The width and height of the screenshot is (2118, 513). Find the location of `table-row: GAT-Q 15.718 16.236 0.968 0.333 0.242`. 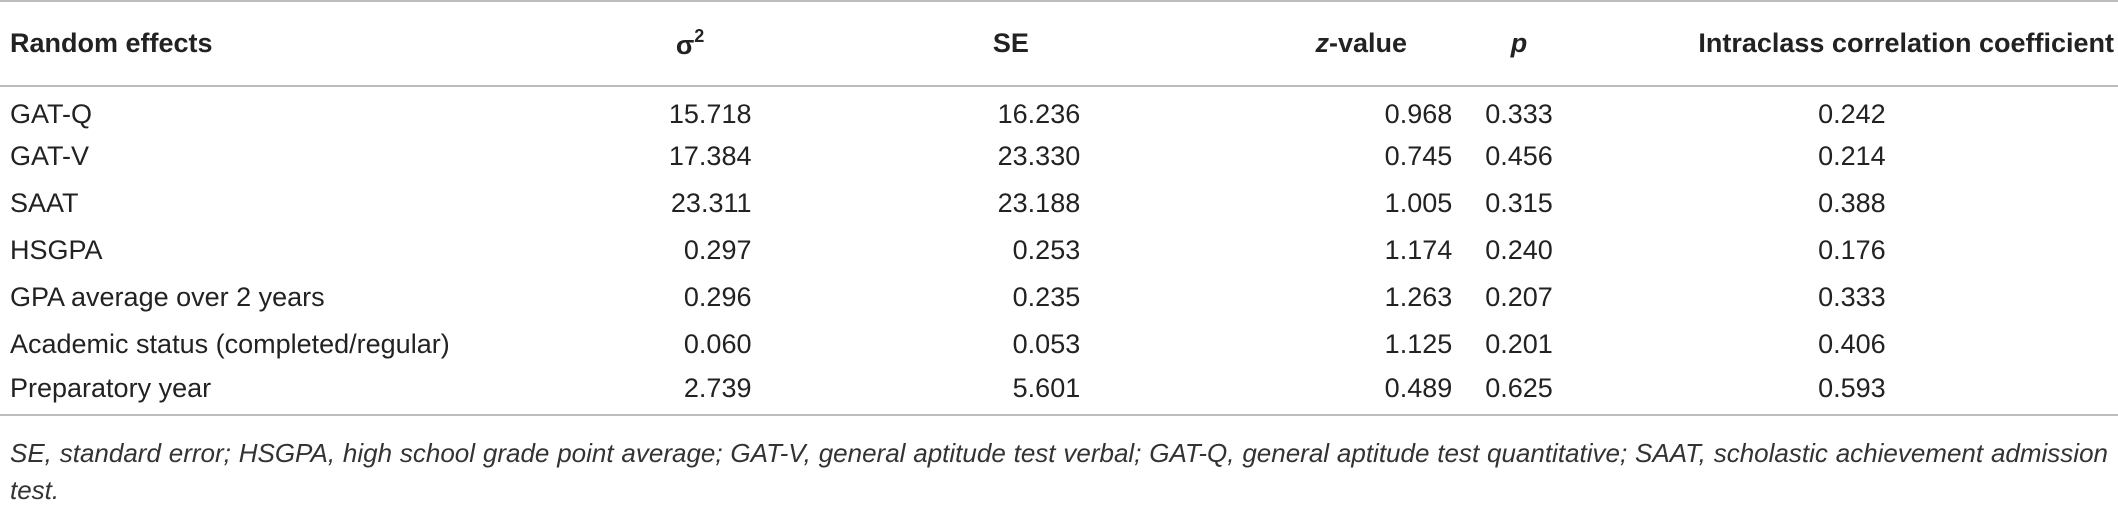

table-row: GAT-Q 15.718 16.236 0.968 0.333 0.242 is located at coordinates (1059, 109).